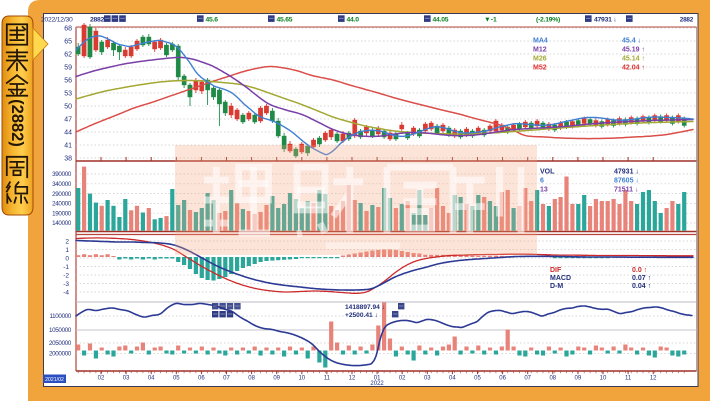  Describe the element at coordinates (68, 55) in the screenshot. I see `svg-text: 62` at that location.